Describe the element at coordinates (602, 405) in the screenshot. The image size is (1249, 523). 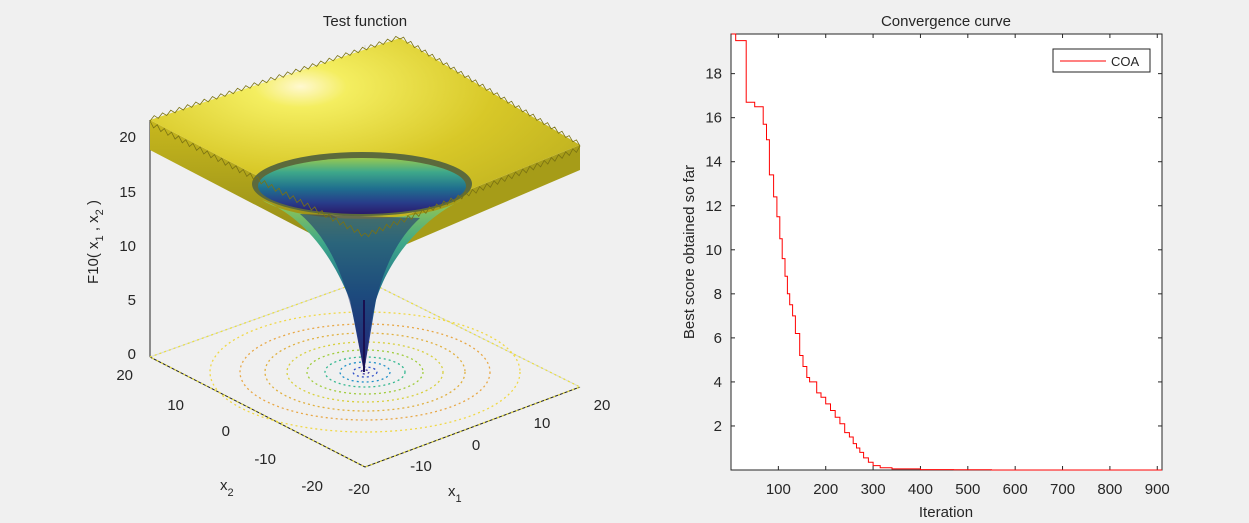
I see `x1-tick-label: 20` at that location.